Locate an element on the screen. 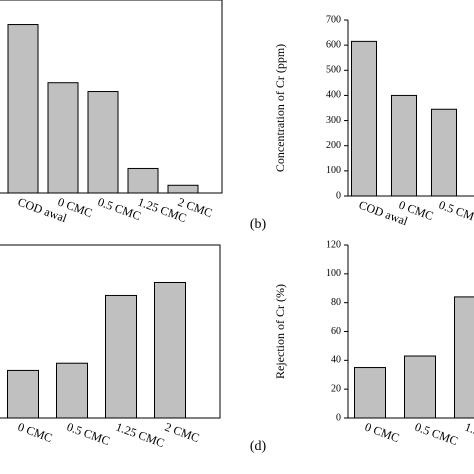 The width and height of the screenshot is (474, 474). y-axis-label: Concentration of Cr (ppm) is located at coordinates (280, 108).